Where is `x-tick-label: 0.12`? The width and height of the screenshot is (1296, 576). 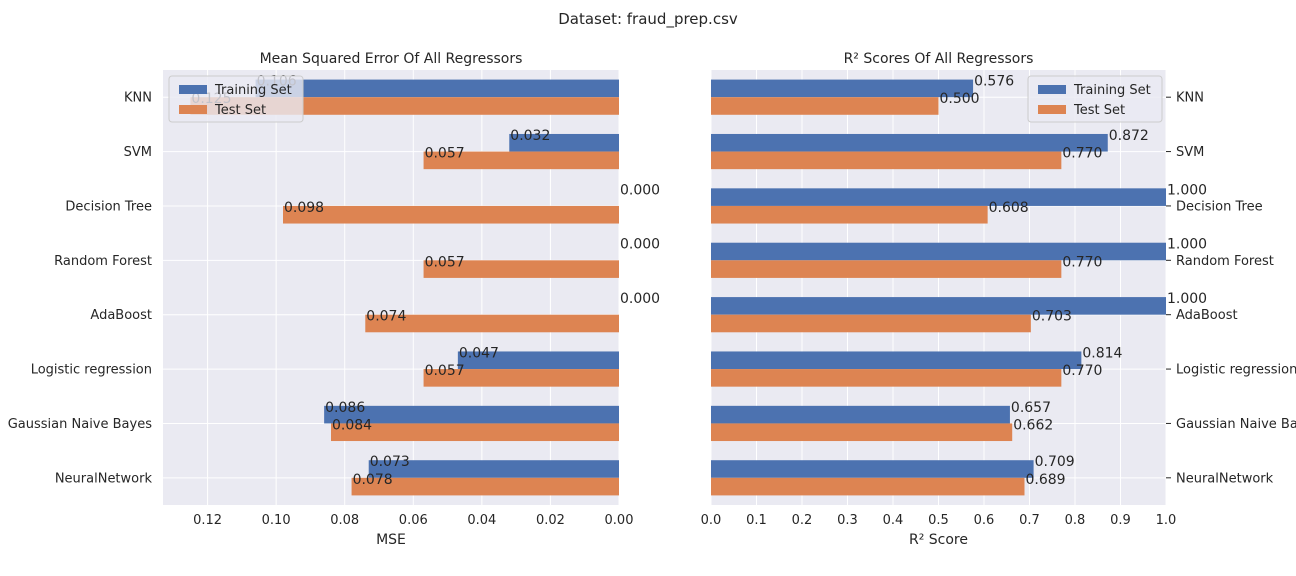
x-tick-label: 0.12 is located at coordinates (207, 520).